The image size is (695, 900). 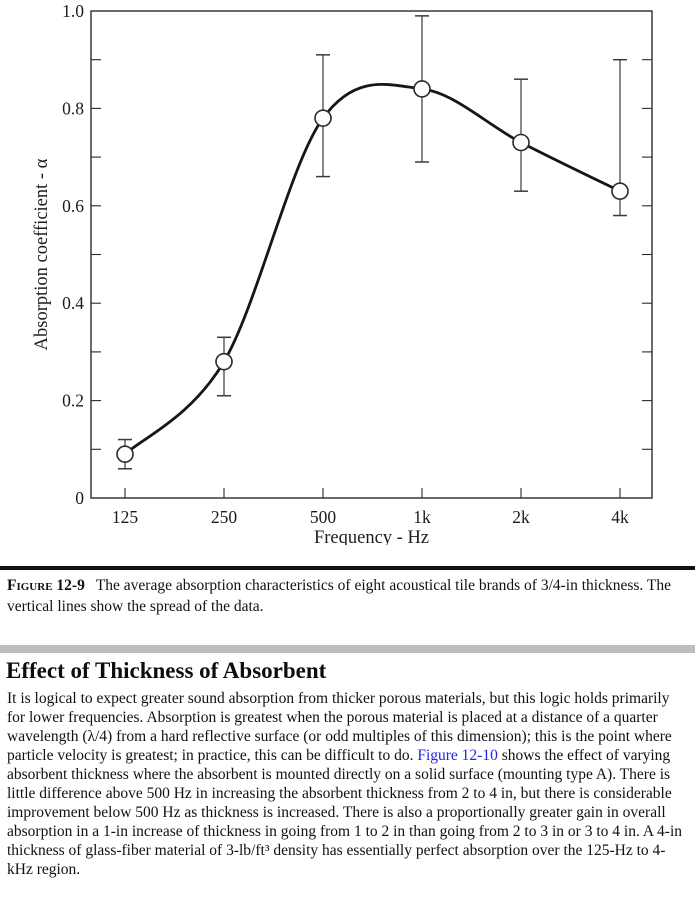 I want to click on caption-top-rule, so click(x=347, y=568).